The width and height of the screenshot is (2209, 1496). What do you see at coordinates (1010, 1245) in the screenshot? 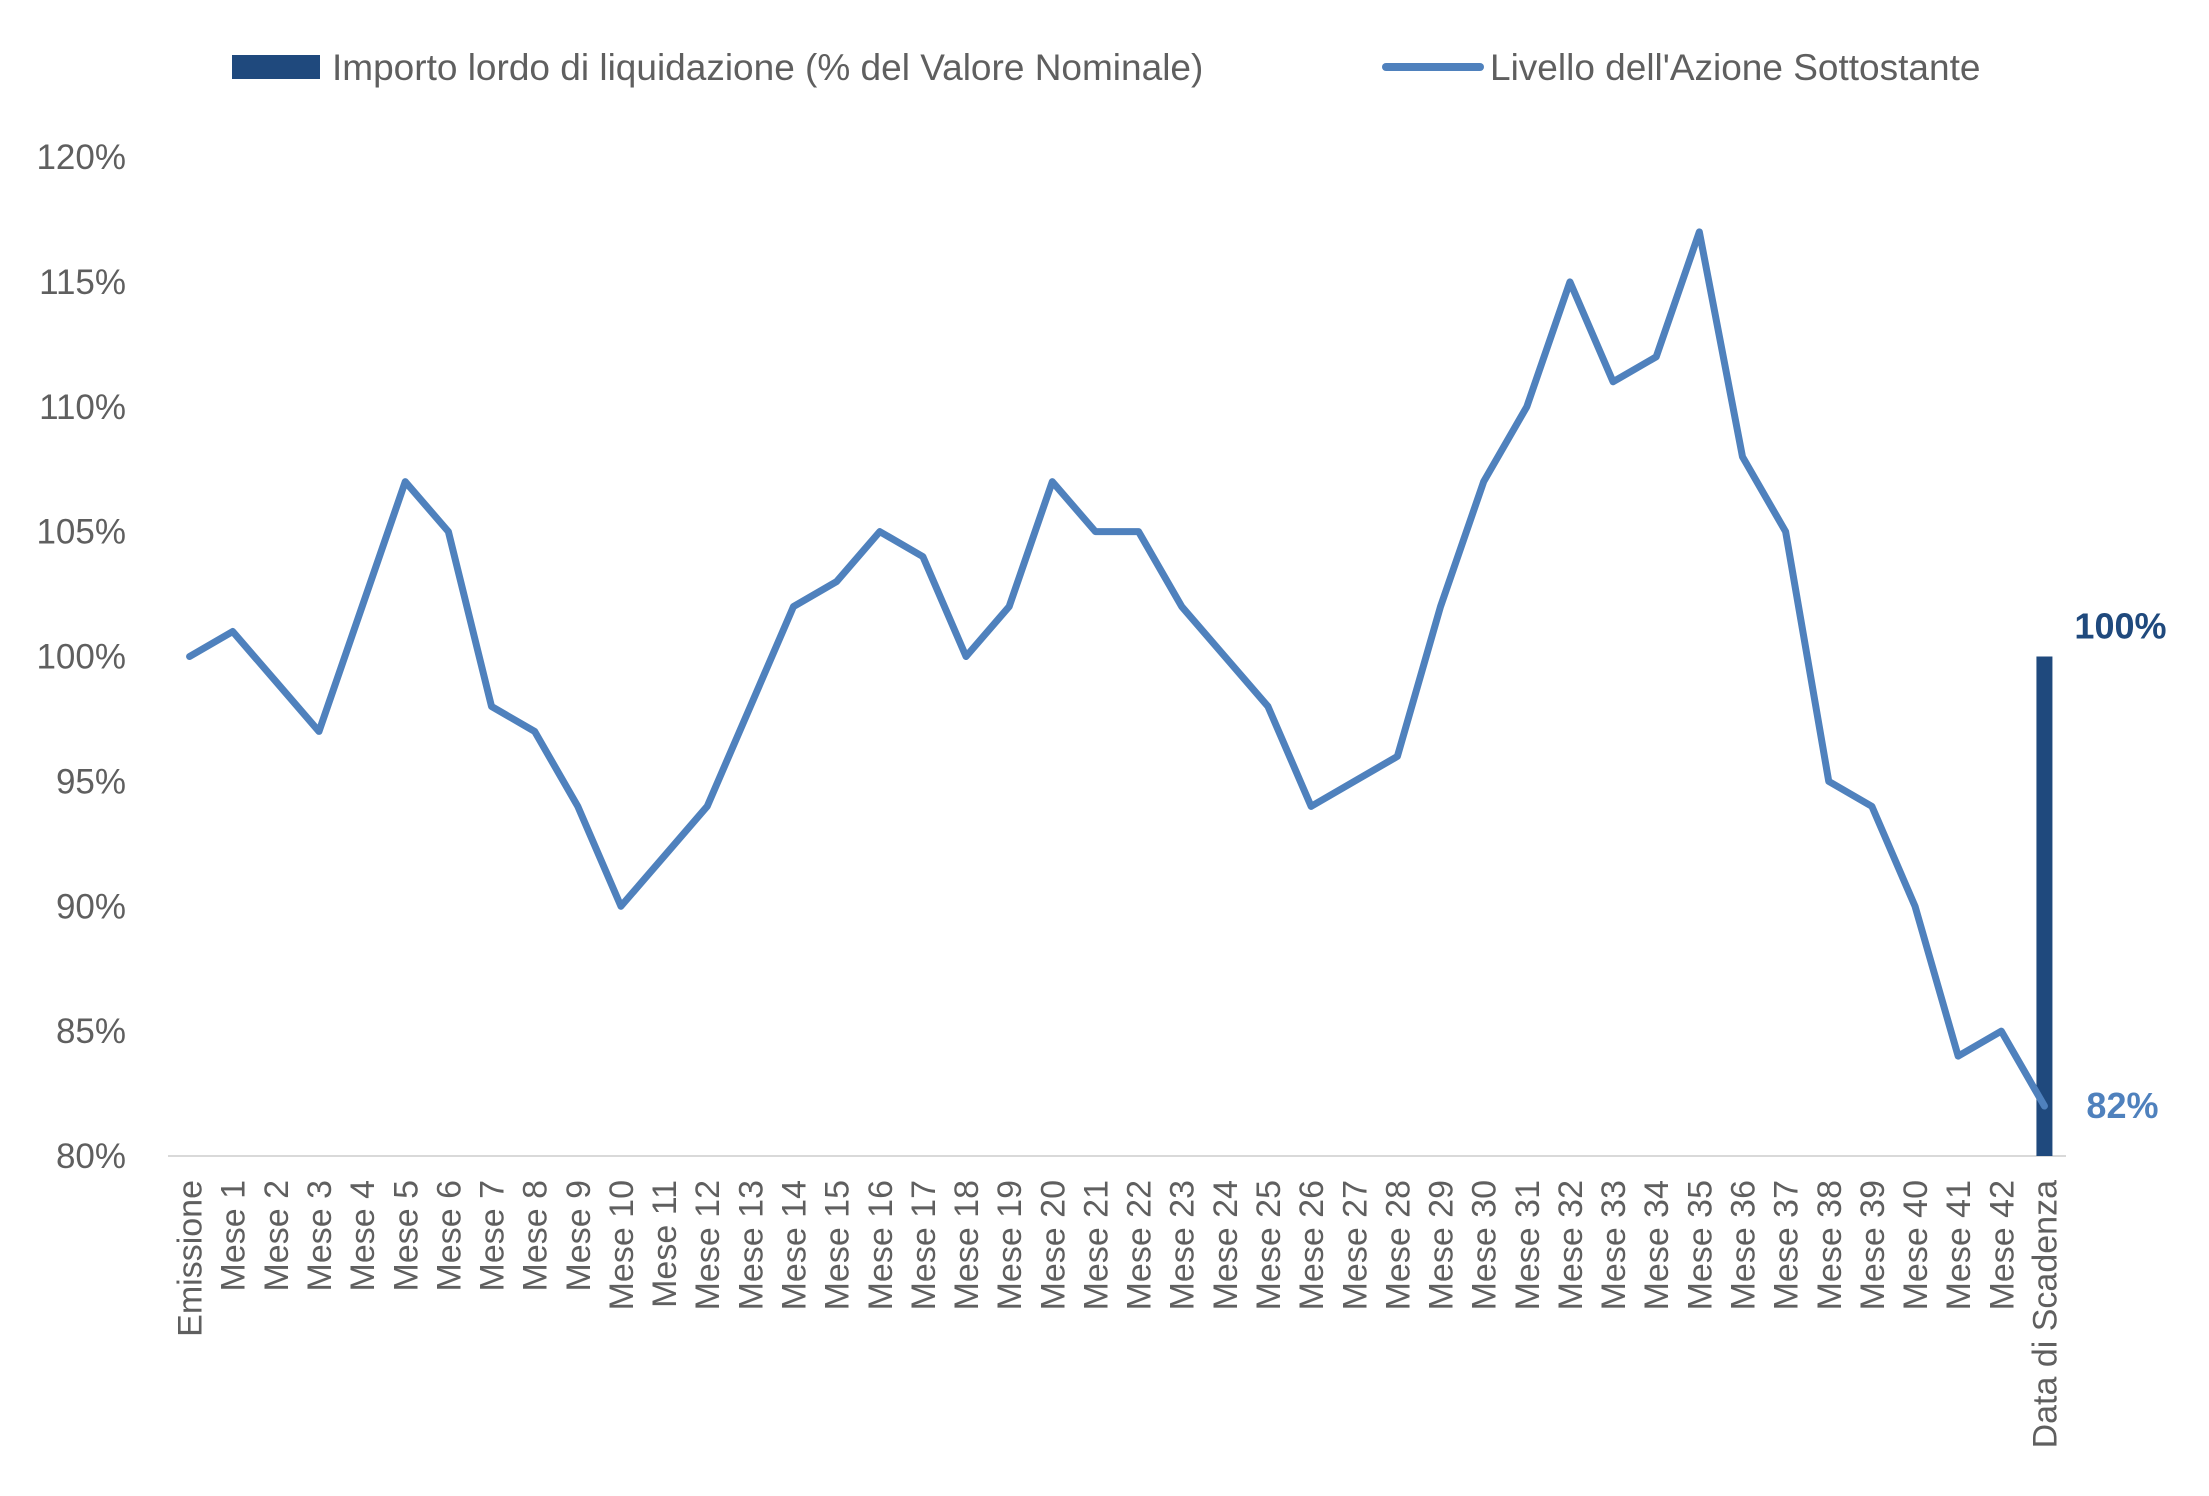
I see `x-tick-label: Mese 19` at bounding box center [1010, 1245].